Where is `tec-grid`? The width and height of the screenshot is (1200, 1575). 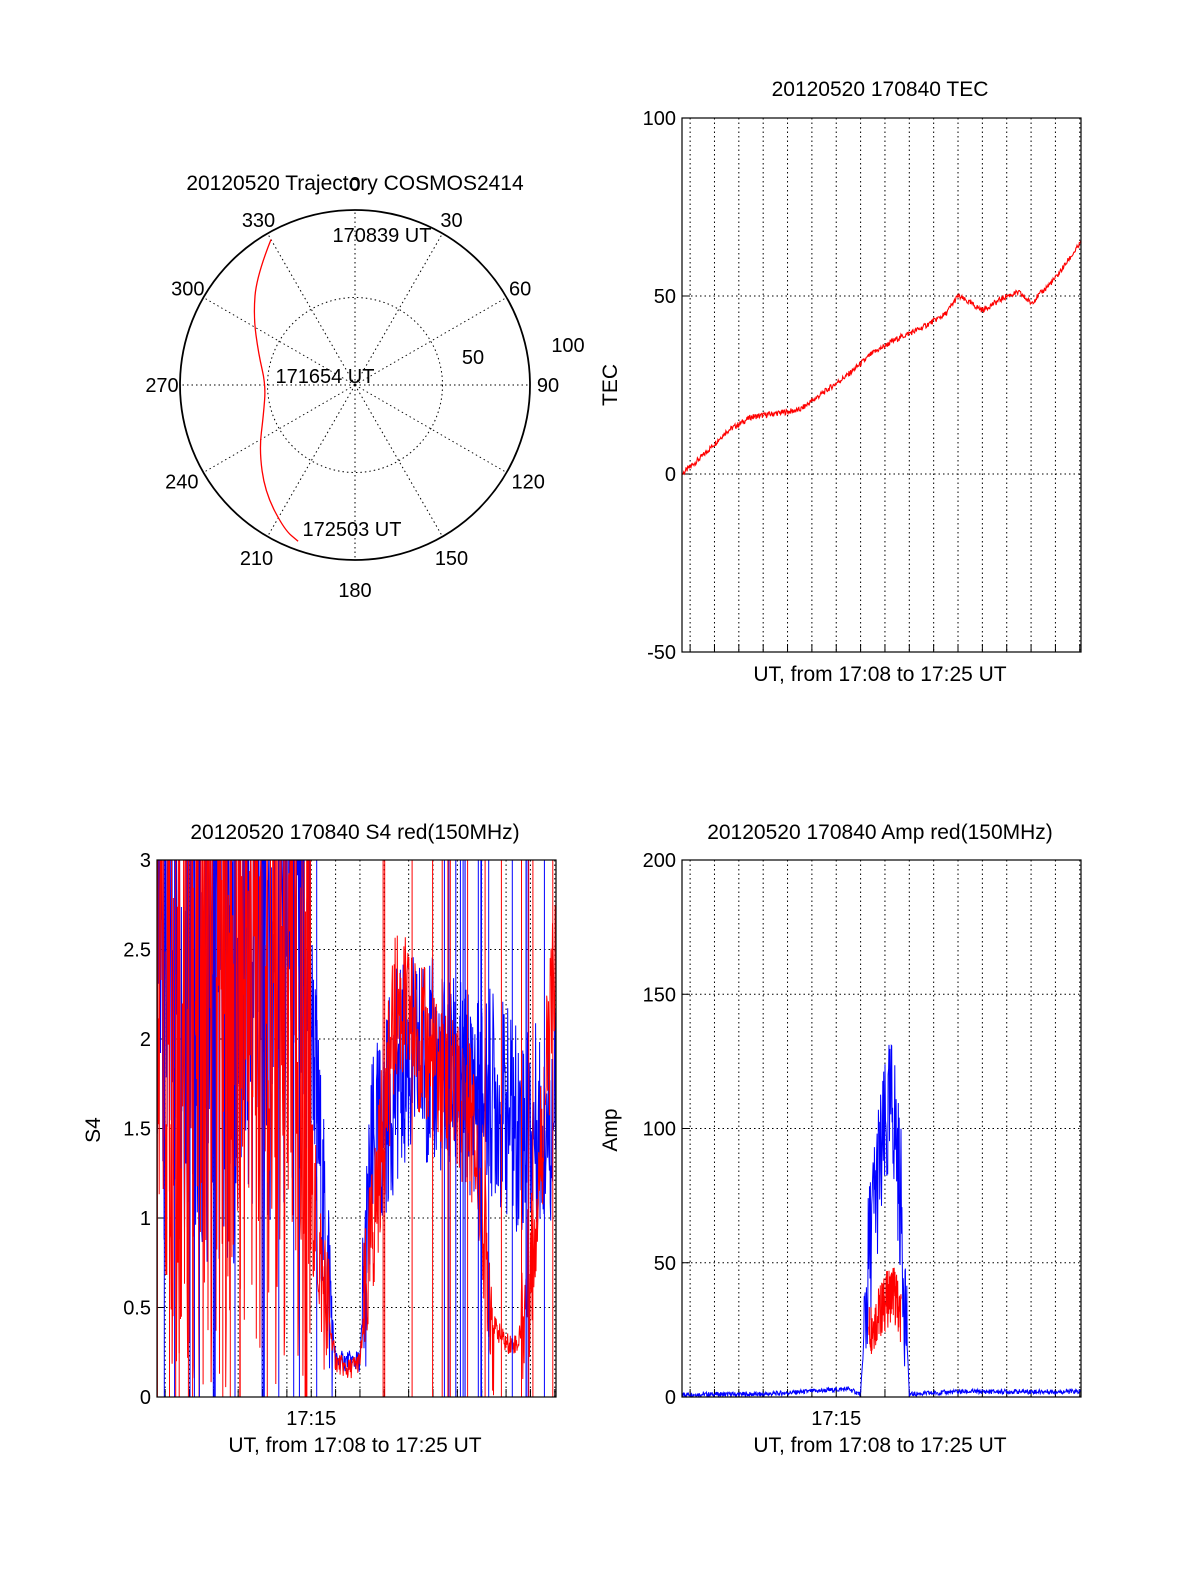 tec-grid is located at coordinates (881, 385).